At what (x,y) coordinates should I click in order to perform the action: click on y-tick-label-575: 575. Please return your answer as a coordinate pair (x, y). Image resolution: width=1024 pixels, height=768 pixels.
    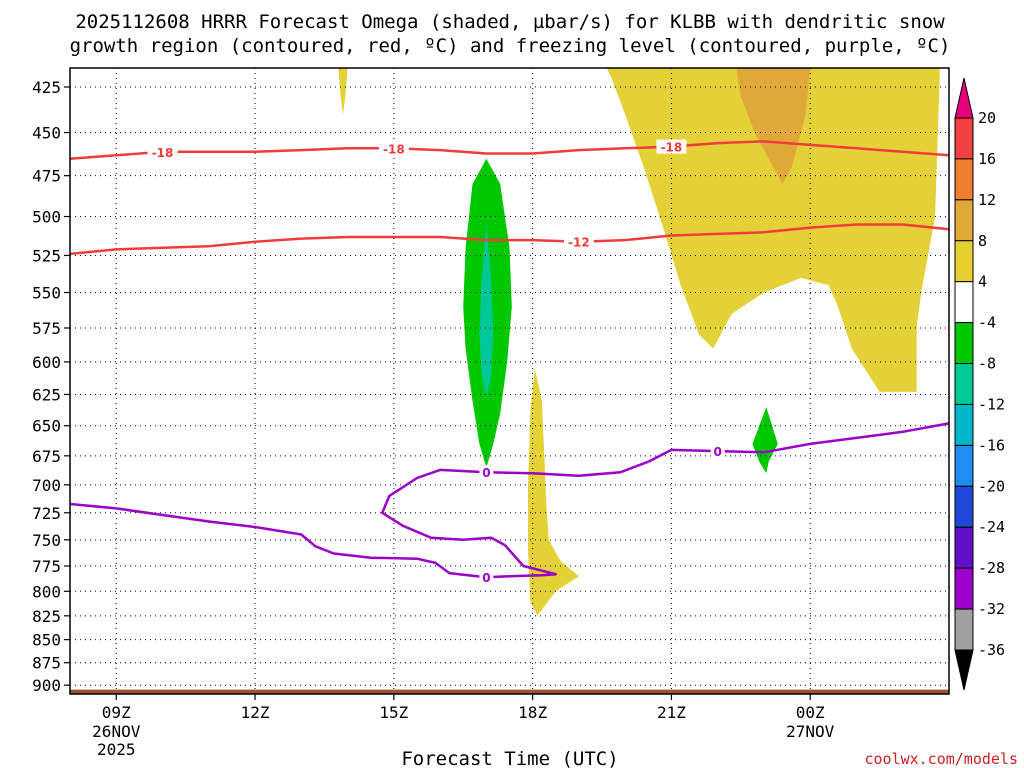
    Looking at the image, I should click on (46, 328).